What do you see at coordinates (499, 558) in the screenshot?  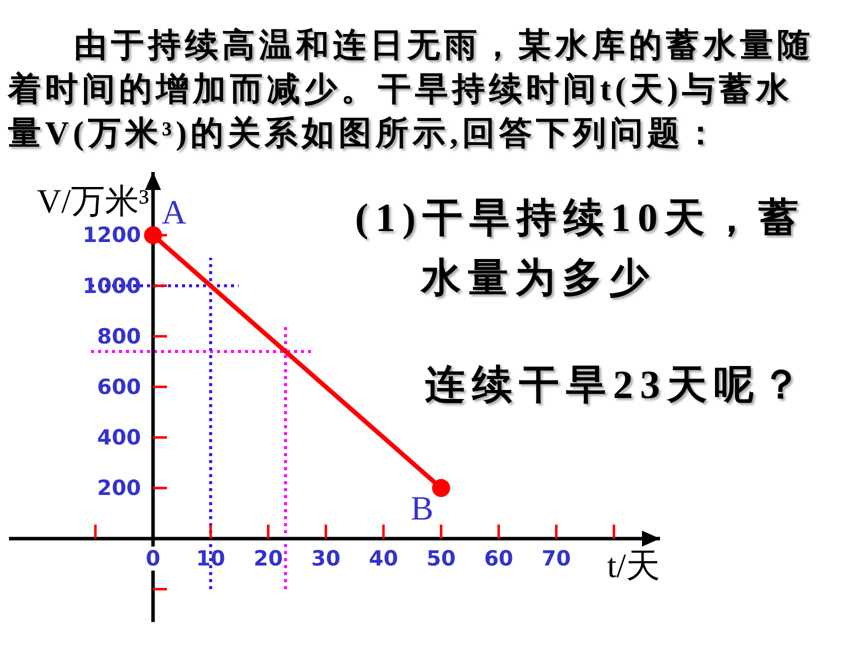 I see `x-tick-label: 60` at bounding box center [499, 558].